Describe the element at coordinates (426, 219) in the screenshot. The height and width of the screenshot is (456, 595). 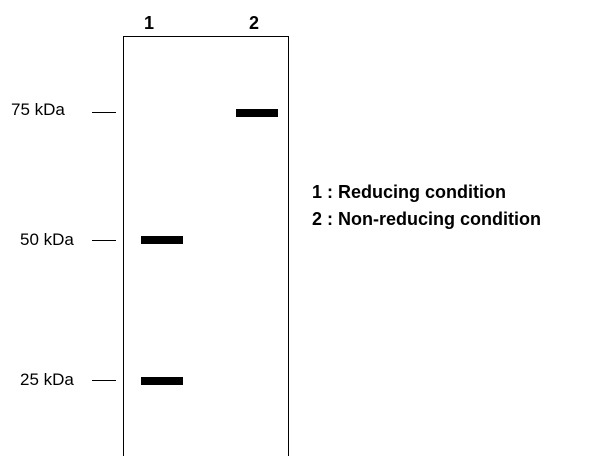
I see `legend-item-2: 2 : Non-reducing condition` at that location.